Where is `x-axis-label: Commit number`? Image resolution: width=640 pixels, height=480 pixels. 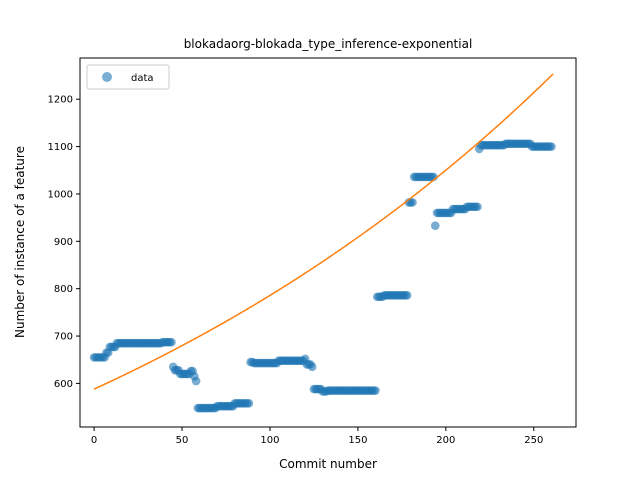 x-axis-label: Commit number is located at coordinates (328, 464).